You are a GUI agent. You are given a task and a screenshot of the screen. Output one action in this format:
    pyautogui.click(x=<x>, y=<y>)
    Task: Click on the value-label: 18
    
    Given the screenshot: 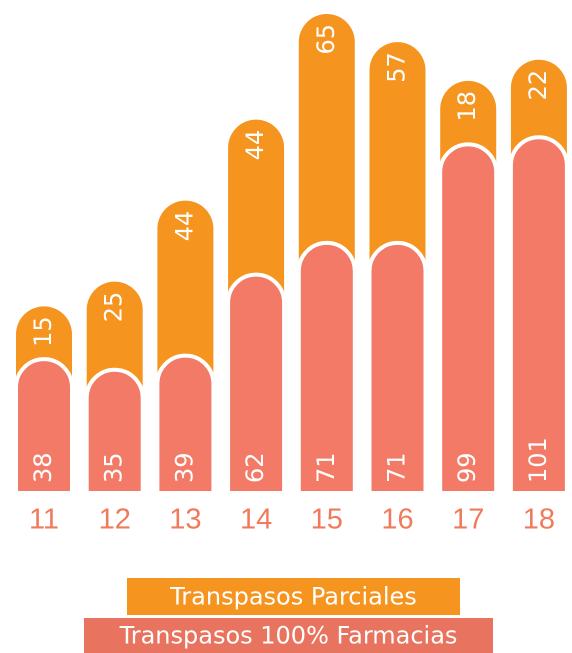 What is the action you would take?
    pyautogui.click(x=467, y=106)
    